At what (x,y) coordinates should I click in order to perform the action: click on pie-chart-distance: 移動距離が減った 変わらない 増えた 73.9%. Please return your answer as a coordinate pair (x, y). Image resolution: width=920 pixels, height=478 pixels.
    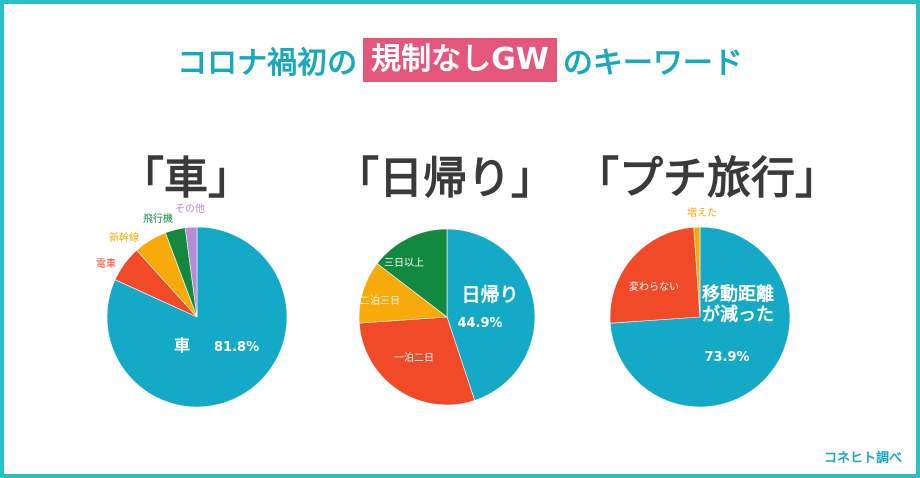
    Looking at the image, I should click on (700, 307).